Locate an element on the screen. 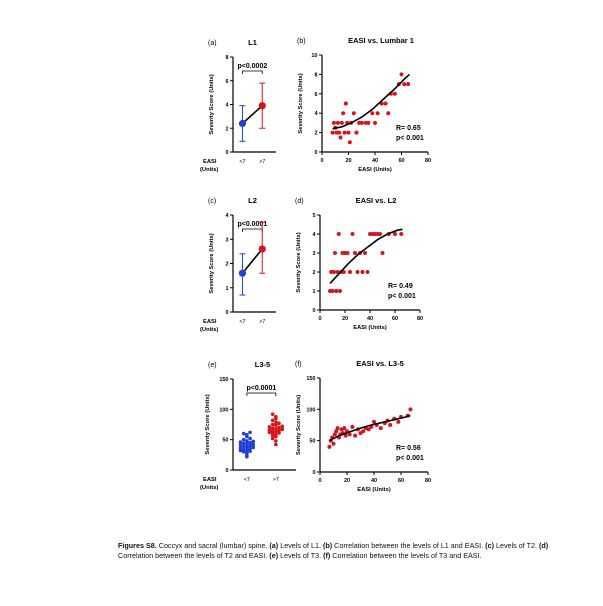 This screenshot has height=606, width=603. panel-title: EASI vs. L2 is located at coordinates (376, 200).